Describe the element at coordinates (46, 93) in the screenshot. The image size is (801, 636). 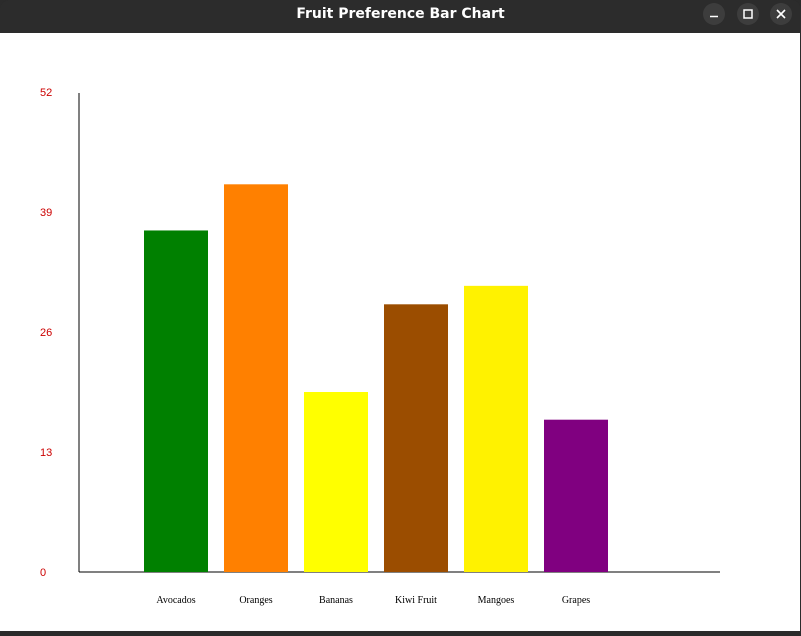
I see `y-tick-label: 52` at that location.